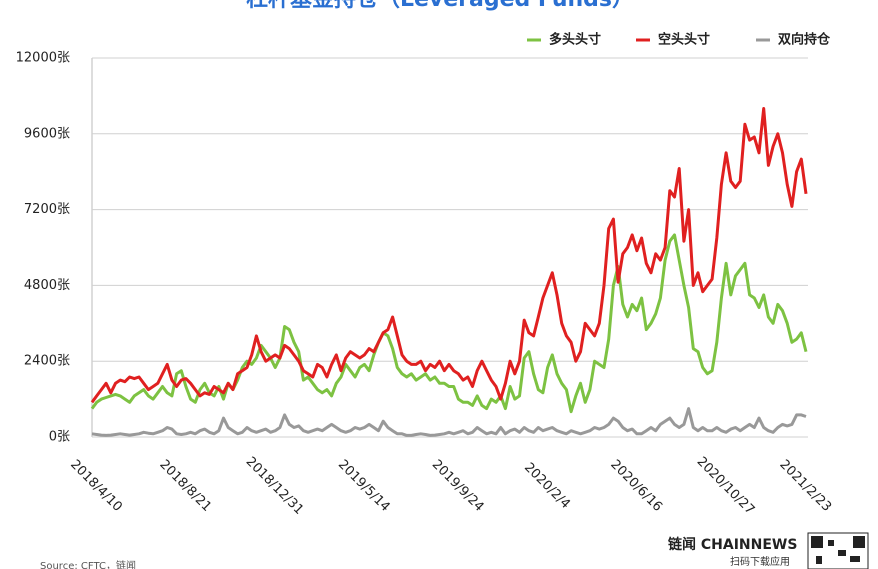 This screenshot has width=878, height=569. Describe the element at coordinates (96, 486) in the screenshot. I see `x-tick-label: 2018/4/10` at that location.